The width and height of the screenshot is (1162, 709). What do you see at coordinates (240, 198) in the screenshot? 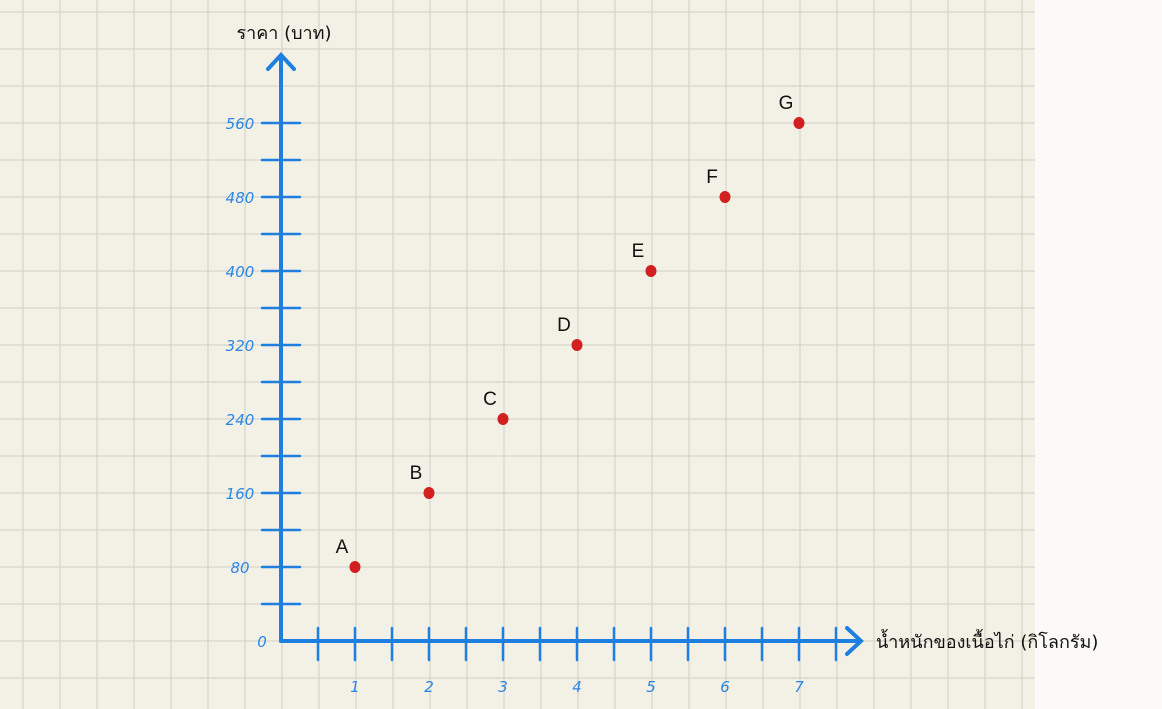
I see `y-tick-label: 480` at bounding box center [240, 198].